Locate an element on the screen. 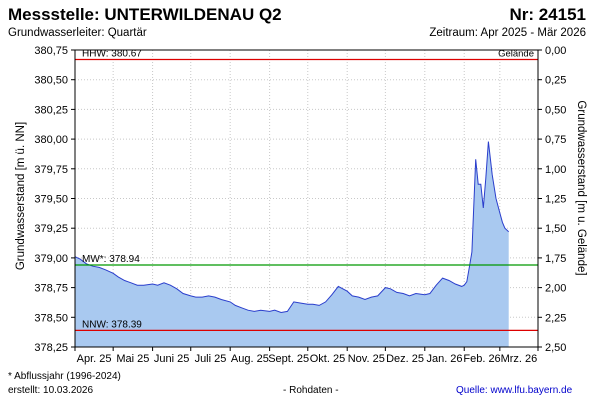 Image resolution: width=600 pixels, height=400 pixels. station-number: Nr: 24151 is located at coordinates (547, 14).